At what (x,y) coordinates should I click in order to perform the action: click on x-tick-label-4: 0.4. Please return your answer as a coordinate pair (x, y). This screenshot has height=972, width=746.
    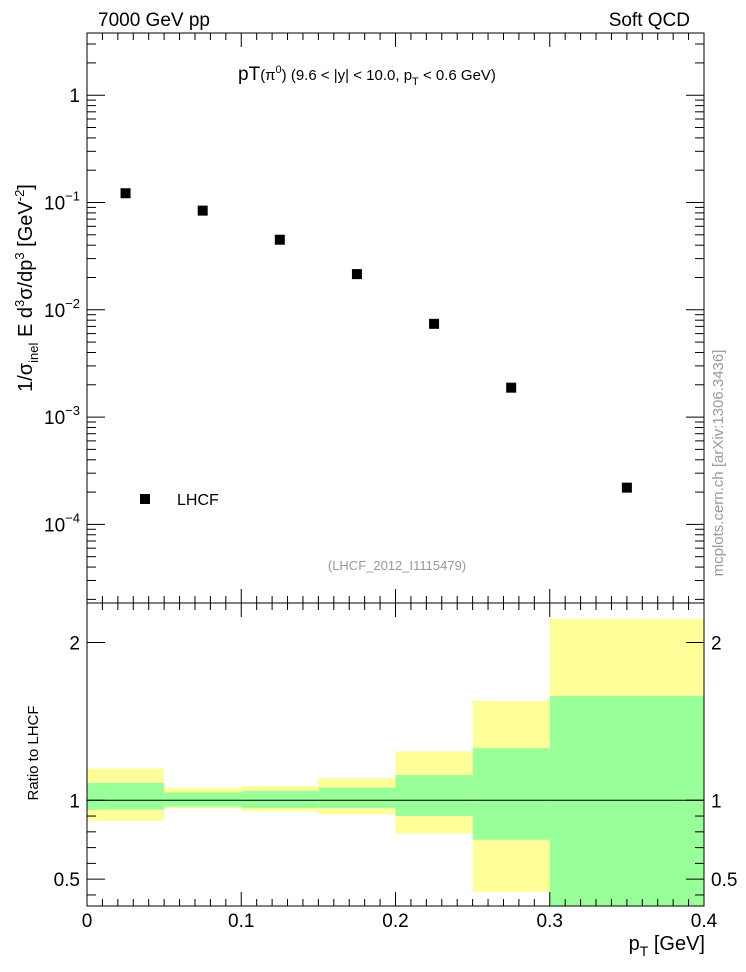
    Looking at the image, I should click on (704, 921).